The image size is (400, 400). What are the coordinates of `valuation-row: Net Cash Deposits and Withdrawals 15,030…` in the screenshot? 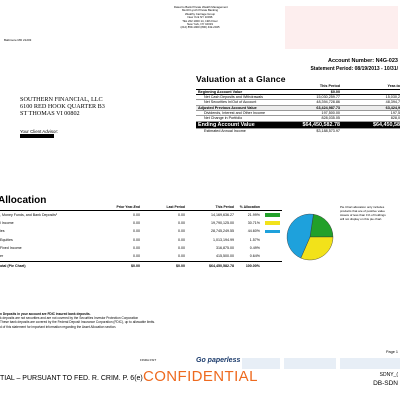 It's located at (298, 98).